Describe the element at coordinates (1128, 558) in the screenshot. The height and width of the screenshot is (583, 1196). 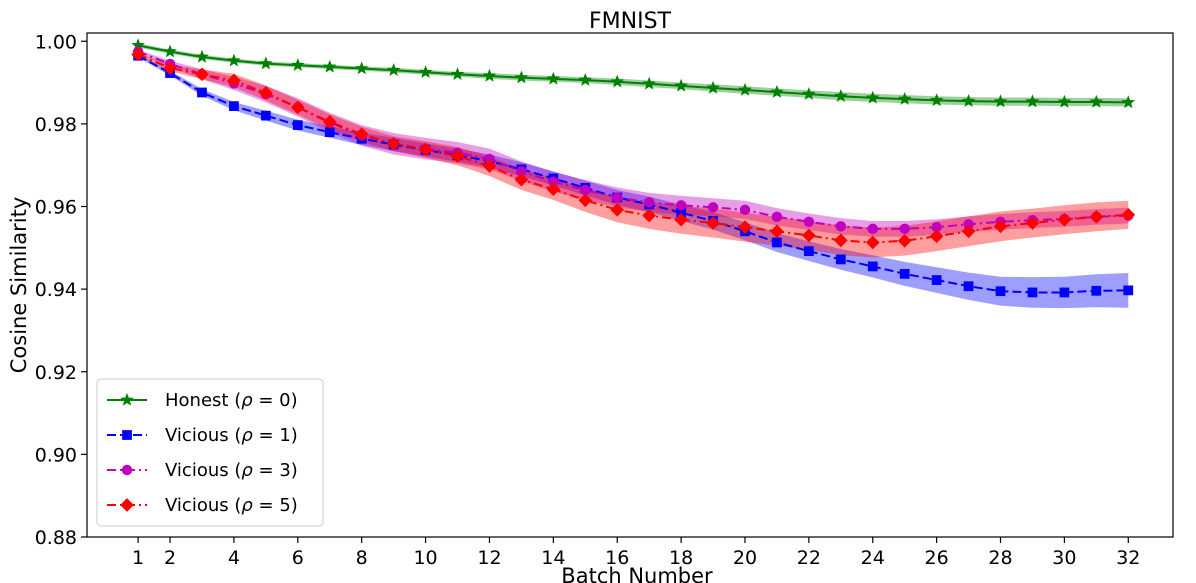
I see `x-tick-label: 32` at that location.